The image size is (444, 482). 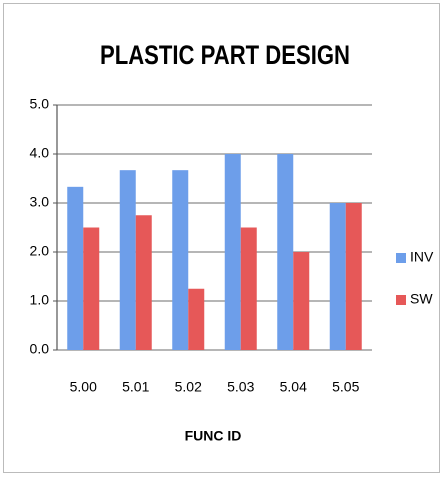 I want to click on y-tick-label: 2.0, so click(x=40, y=251).